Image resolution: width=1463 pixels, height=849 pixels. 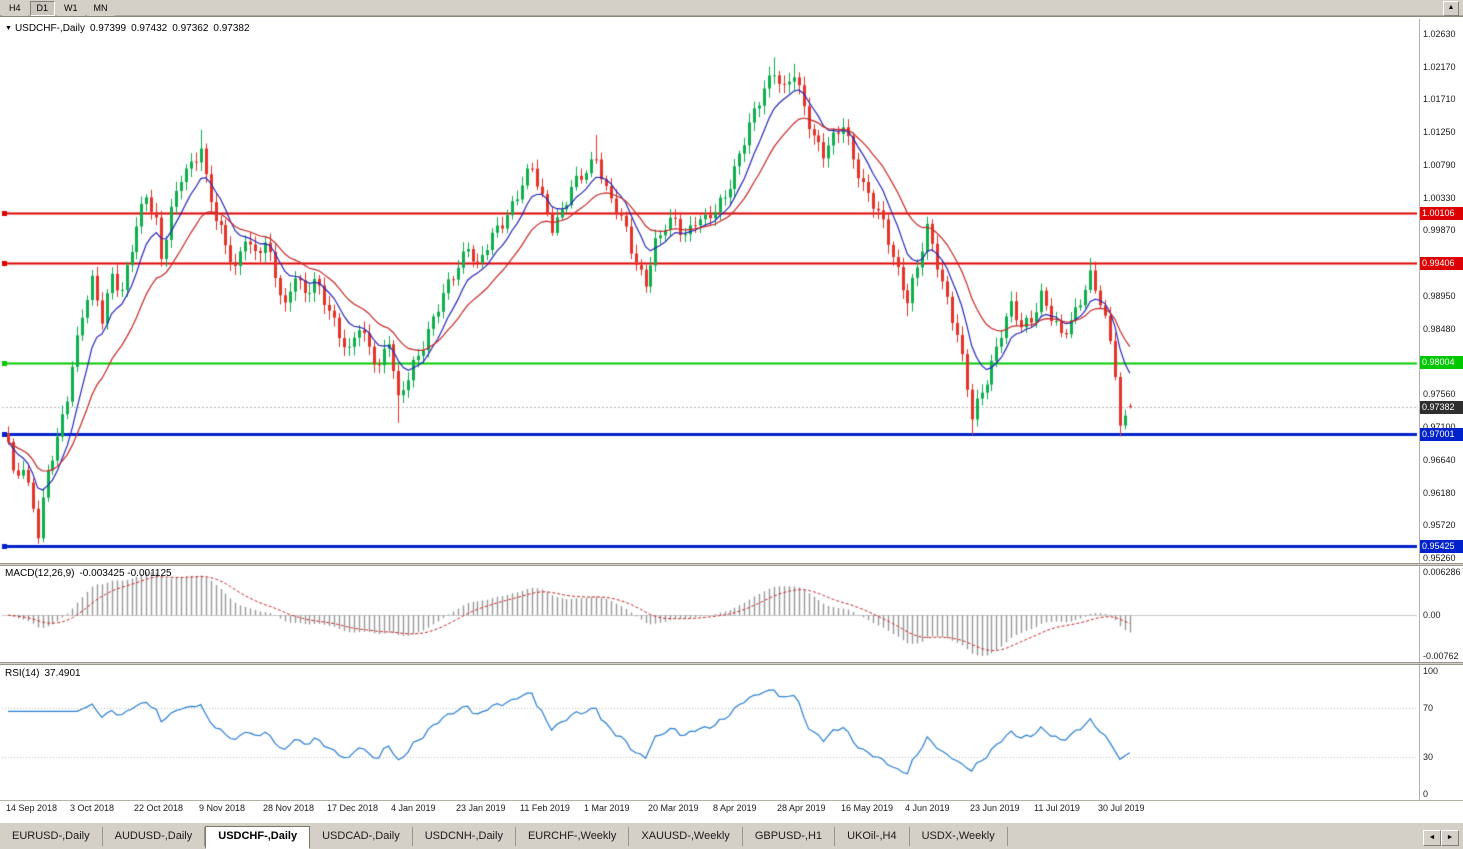 I want to click on macd-name: MACD(12,26,9), so click(x=40, y=573).